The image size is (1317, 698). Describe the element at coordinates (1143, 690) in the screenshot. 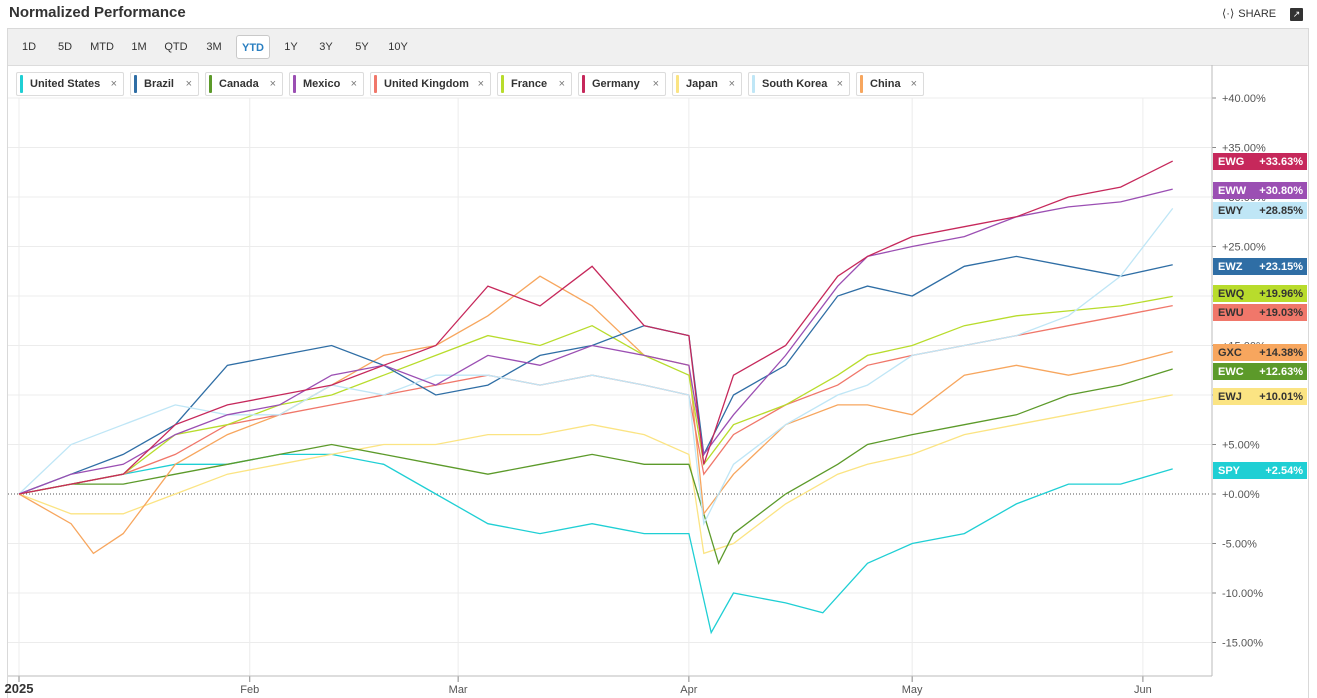

I see `x-tick-label: Jun` at that location.